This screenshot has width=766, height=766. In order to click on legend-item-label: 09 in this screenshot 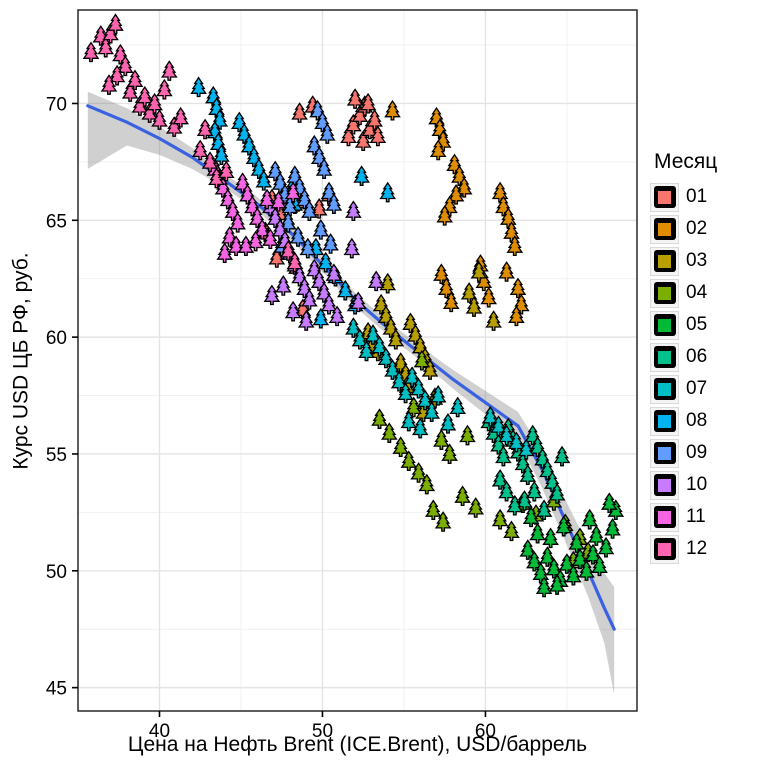, I will do `click(697, 452)`.